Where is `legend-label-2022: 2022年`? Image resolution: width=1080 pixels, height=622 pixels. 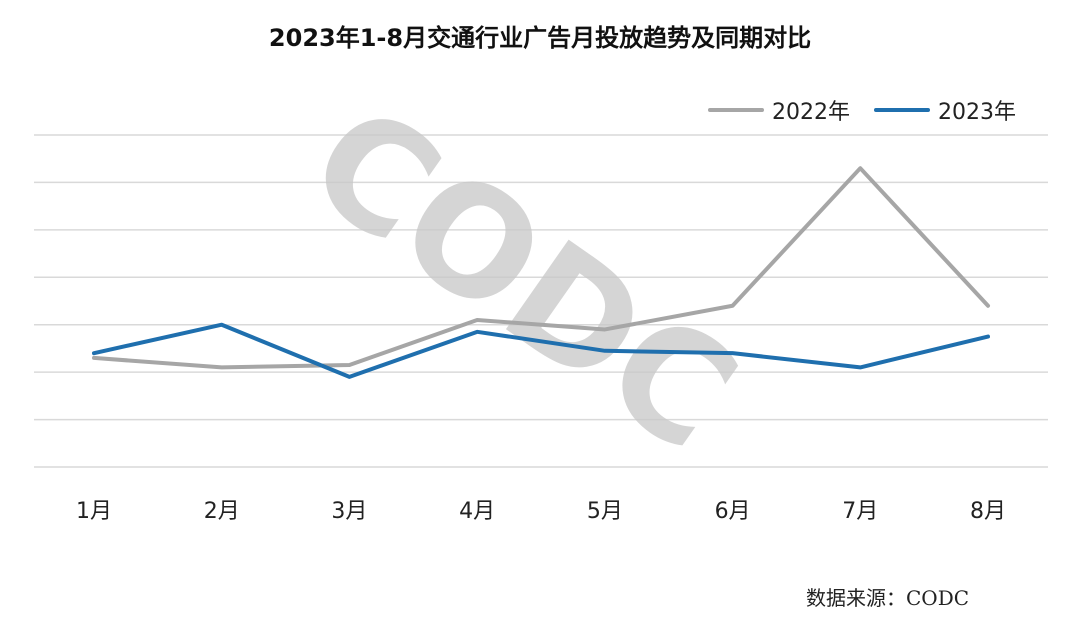
legend-label-2022: 2022年 is located at coordinates (811, 112).